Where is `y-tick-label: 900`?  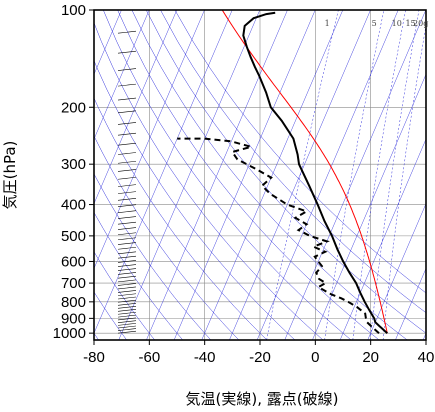
y-tick-label: 900 is located at coordinates (73, 318).